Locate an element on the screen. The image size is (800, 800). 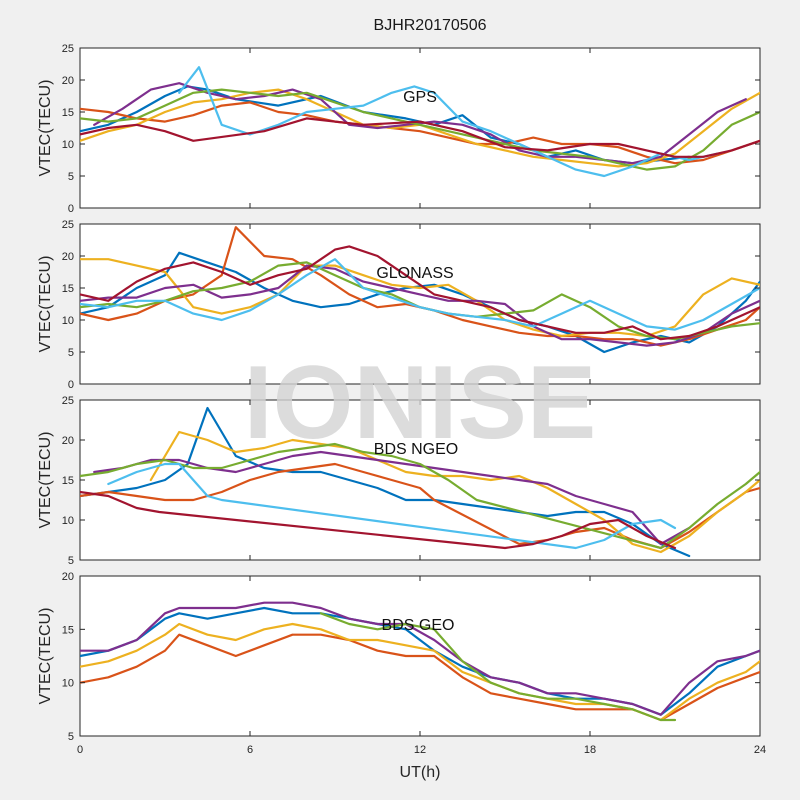
glonass-y-tick-label: 10 is located at coordinates (68, 321).